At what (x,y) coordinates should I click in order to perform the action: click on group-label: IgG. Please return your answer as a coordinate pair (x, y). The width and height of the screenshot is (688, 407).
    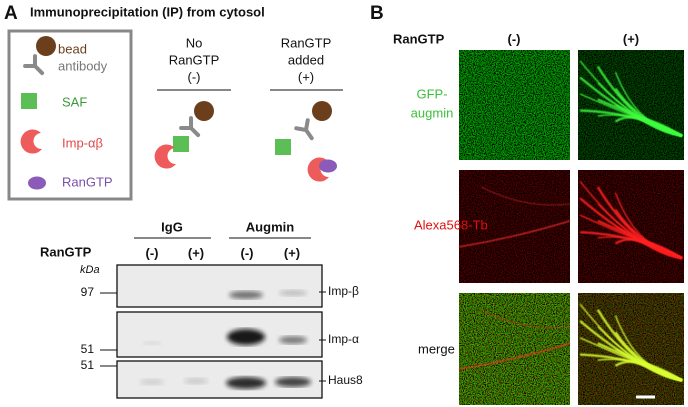
    Looking at the image, I should click on (172, 226).